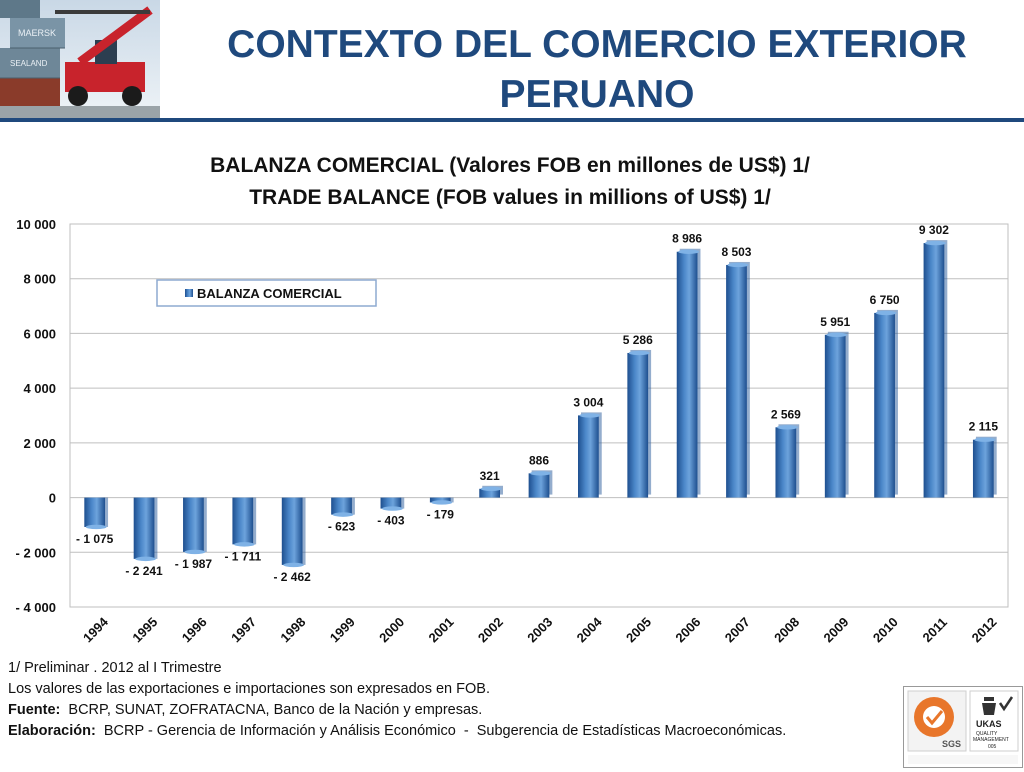 The height and width of the screenshot is (772, 1024). Describe the element at coordinates (144, 629) in the screenshot. I see `x-tick-label-1995: 1995` at that location.